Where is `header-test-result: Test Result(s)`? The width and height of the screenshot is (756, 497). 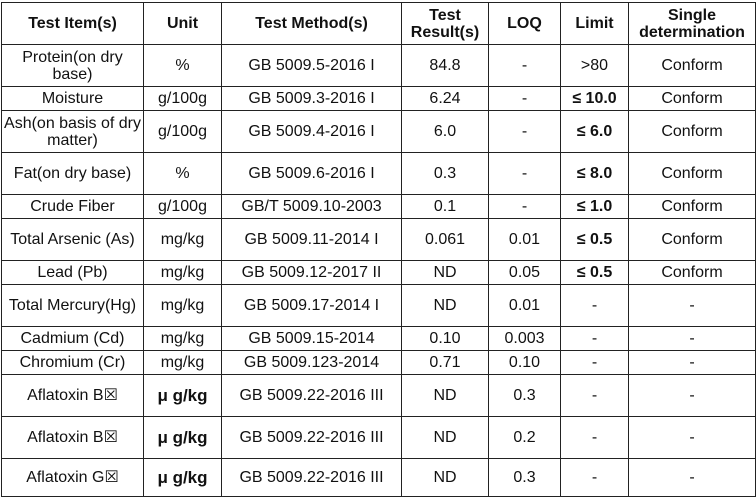 header-test-result: Test Result(s) is located at coordinates (445, 23).